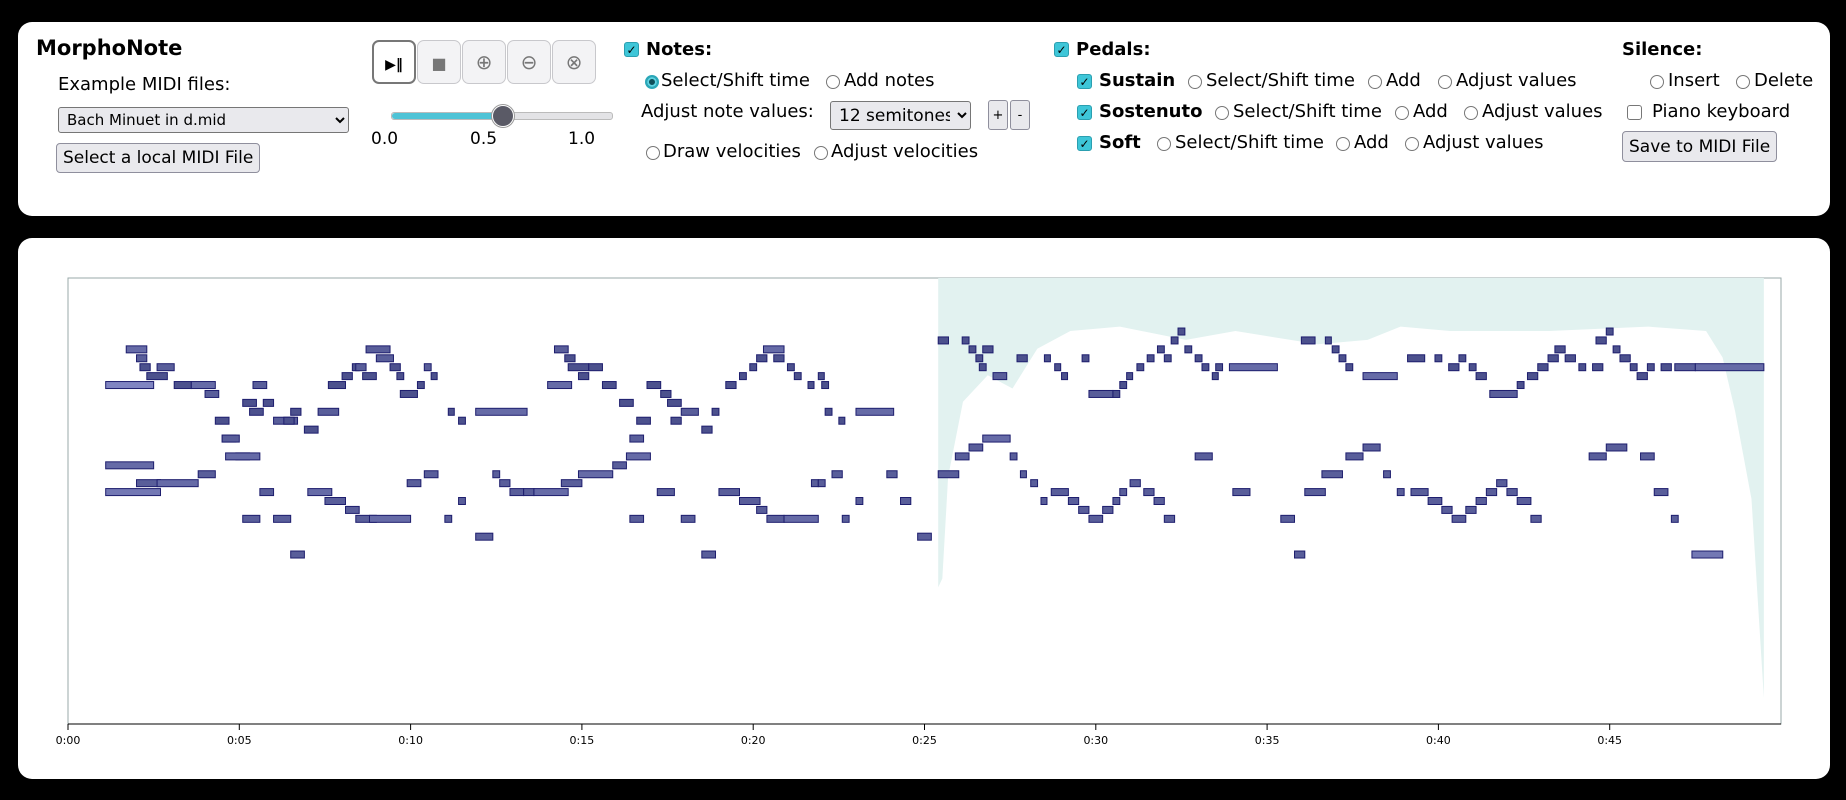 This screenshot has height=800, width=1846. Describe the element at coordinates (833, 82) in the screenshot. I see `add-notes-radio` at that location.